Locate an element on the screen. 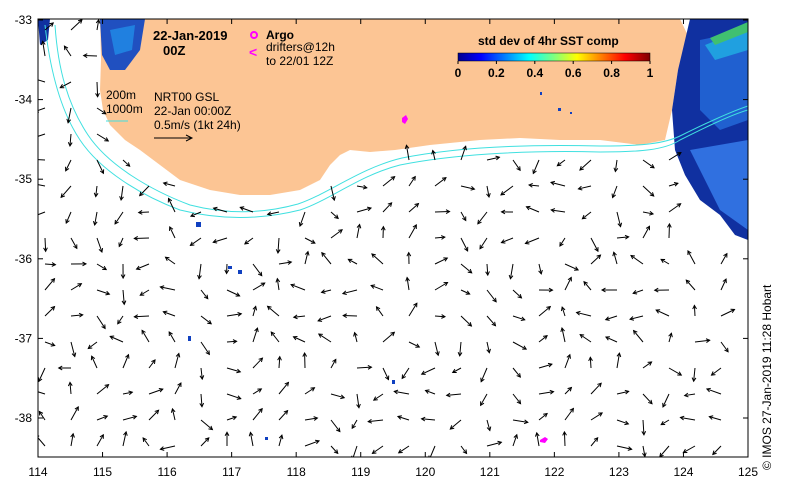 The image size is (790, 492). drifter-legend-icon: < is located at coordinates (253, 52).